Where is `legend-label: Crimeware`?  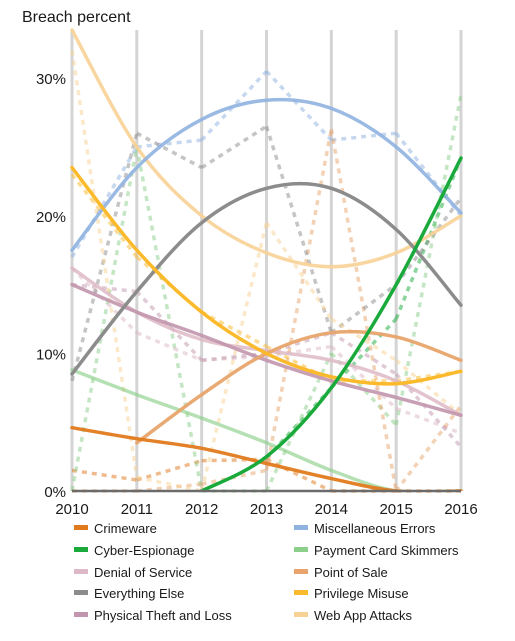 legend-label: Crimeware is located at coordinates (125, 528).